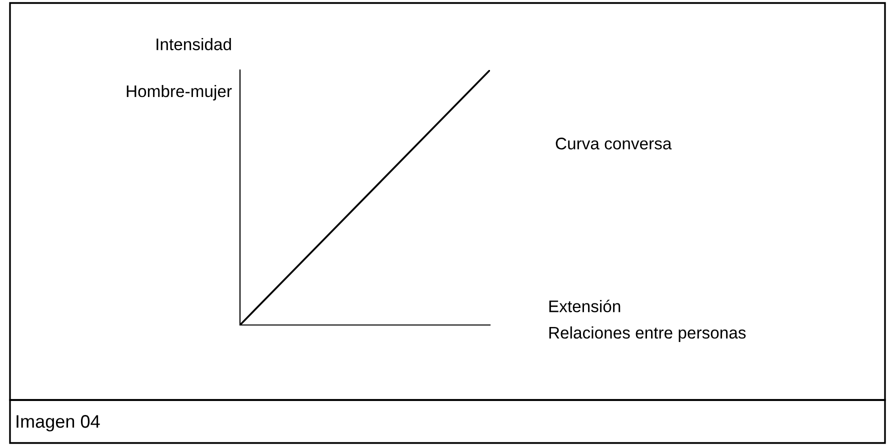  What do you see at coordinates (647, 321) in the screenshot?
I see `x-axis-title: Extensión Relaciones entre personas` at bounding box center [647, 321].